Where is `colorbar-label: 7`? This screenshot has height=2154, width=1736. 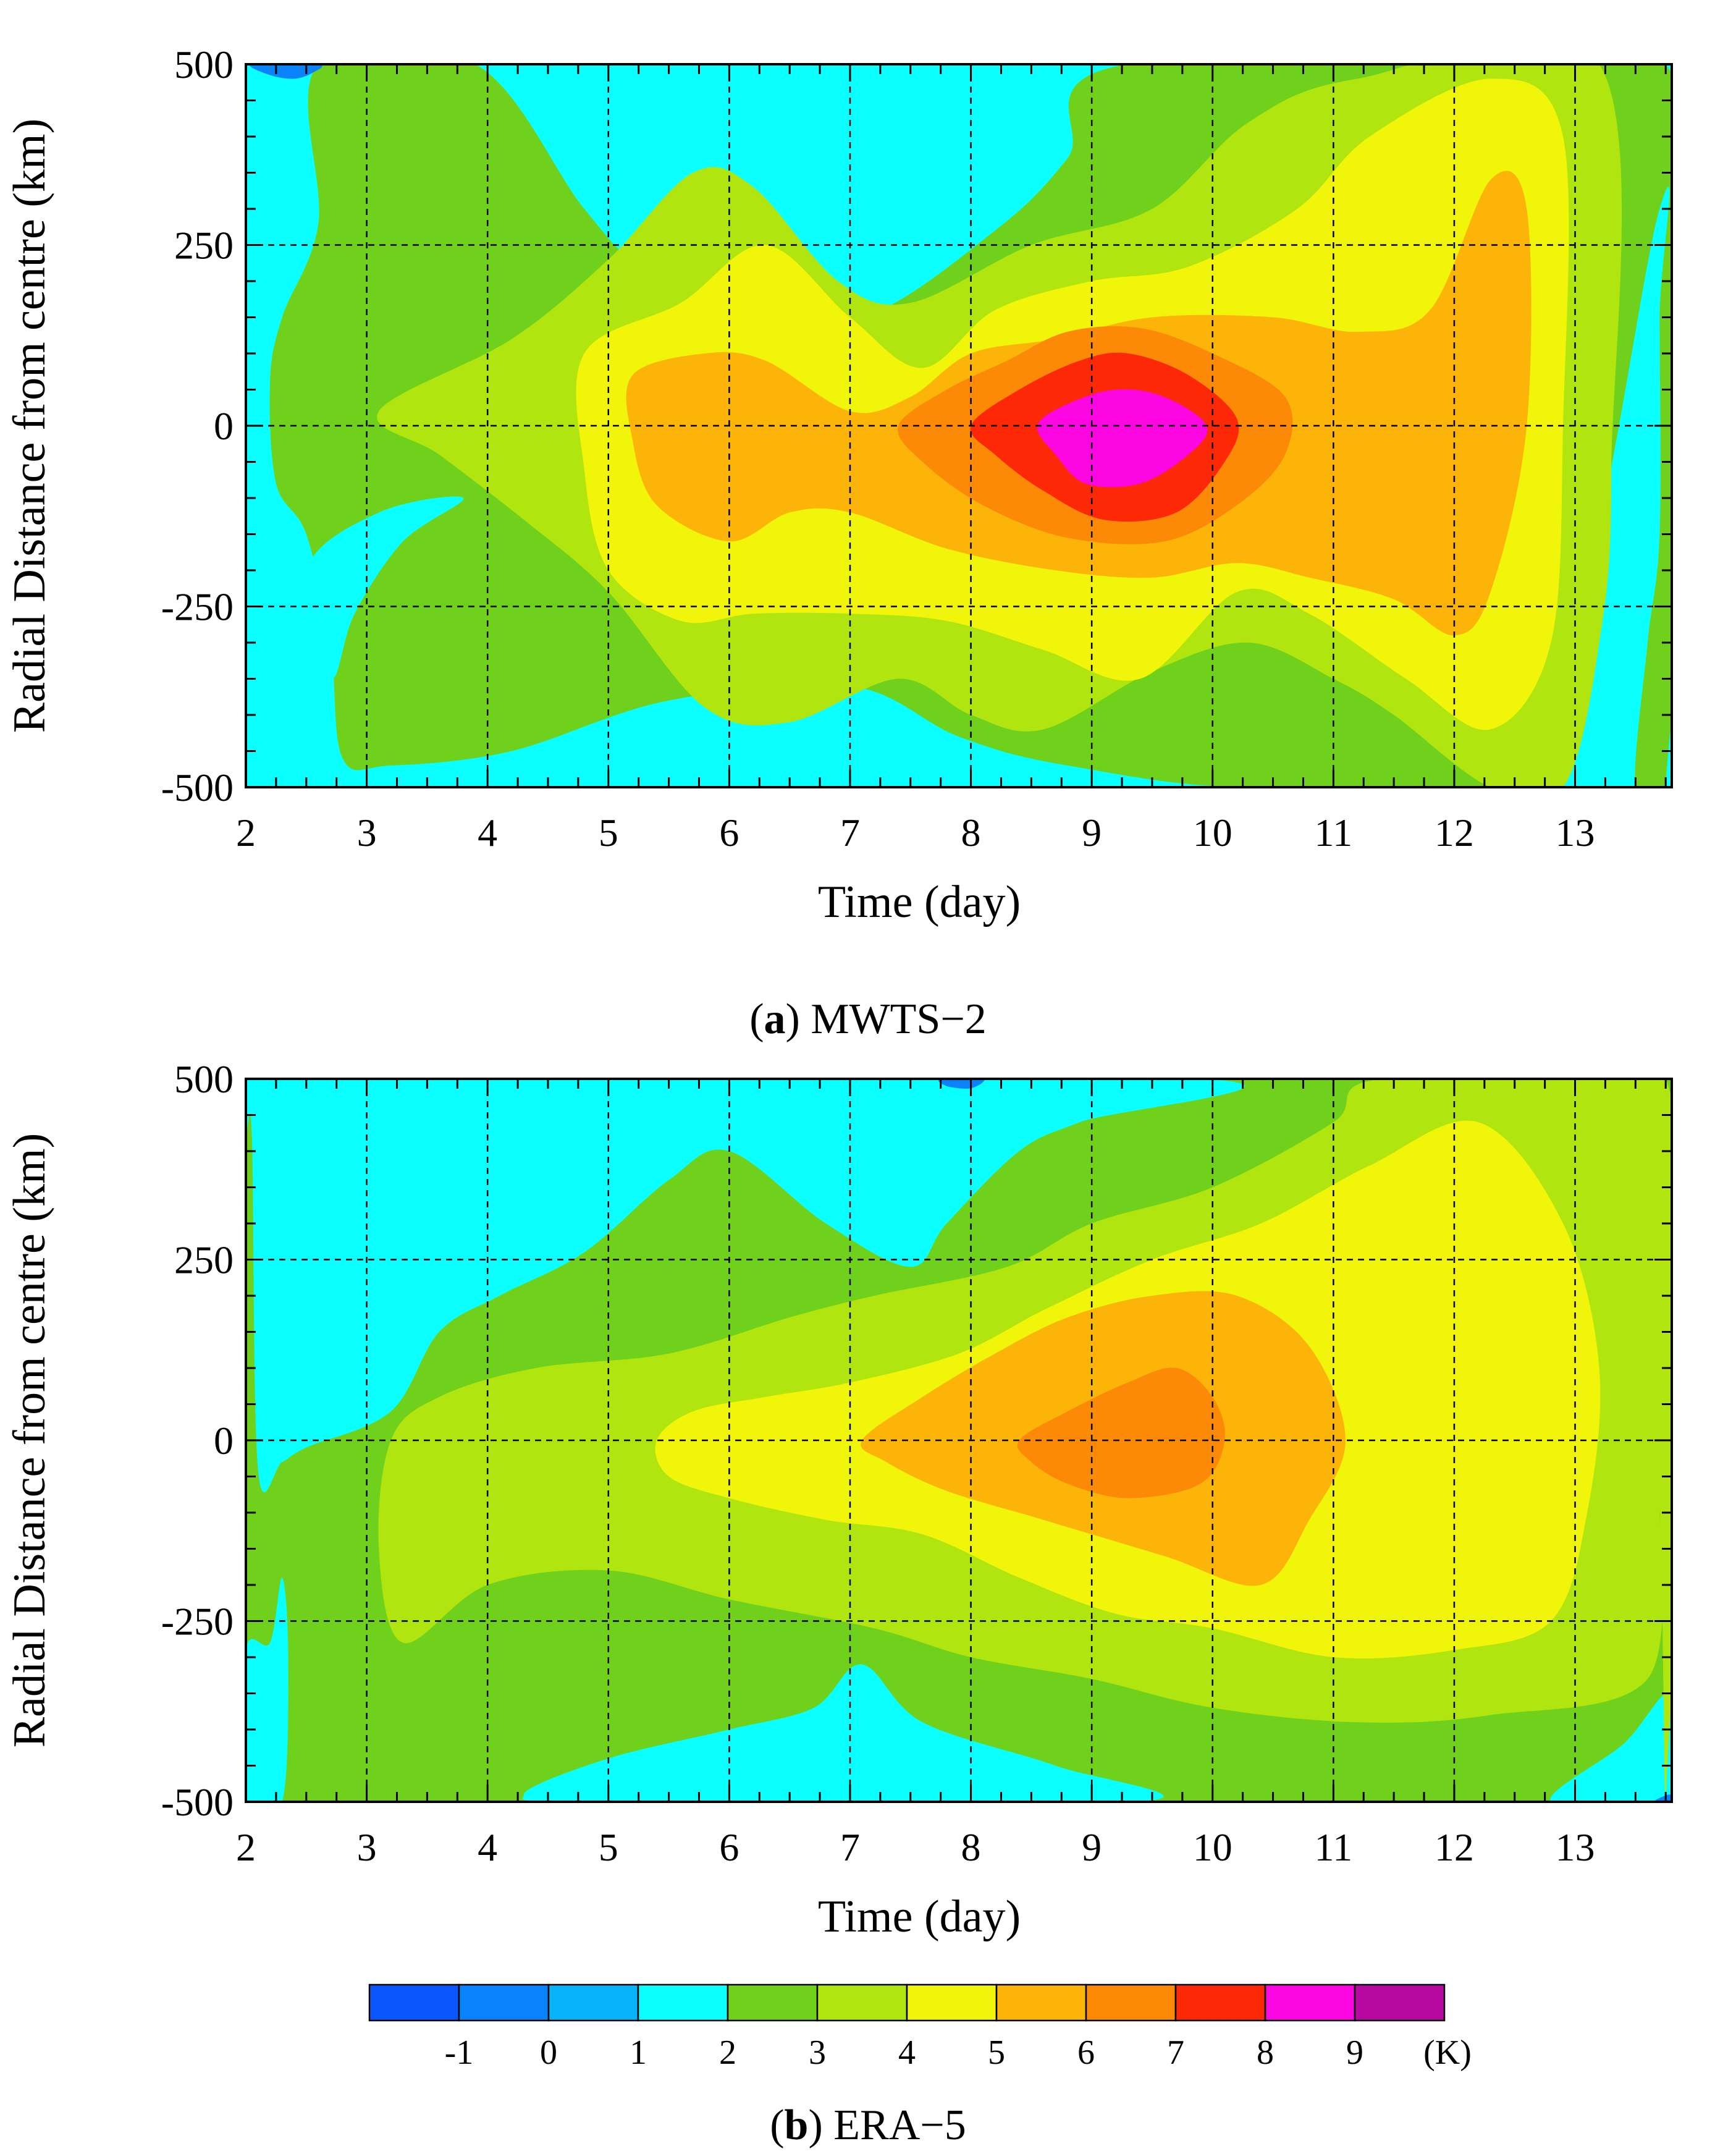 colorbar-label: 7 is located at coordinates (1175, 2053).